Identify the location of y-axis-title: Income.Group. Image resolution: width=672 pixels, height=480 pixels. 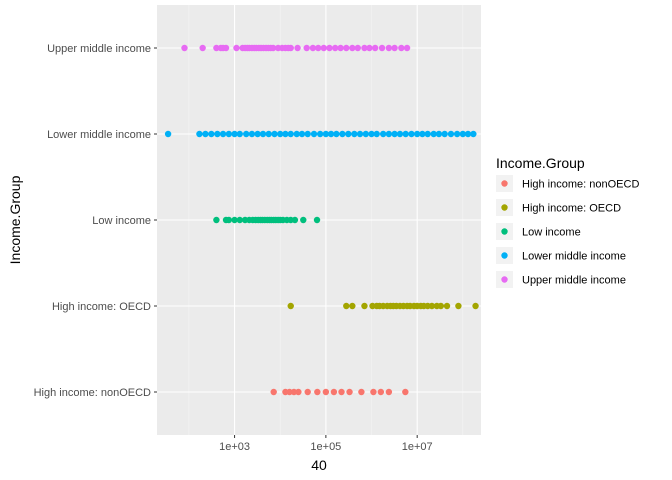
(15, 219).